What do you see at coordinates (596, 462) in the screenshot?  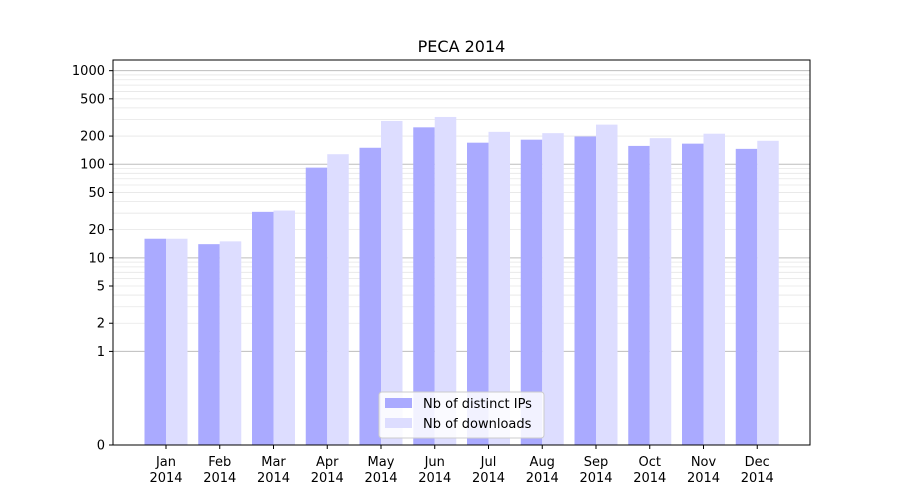 I see `x-tick-label-month: Sep` at bounding box center [596, 462].